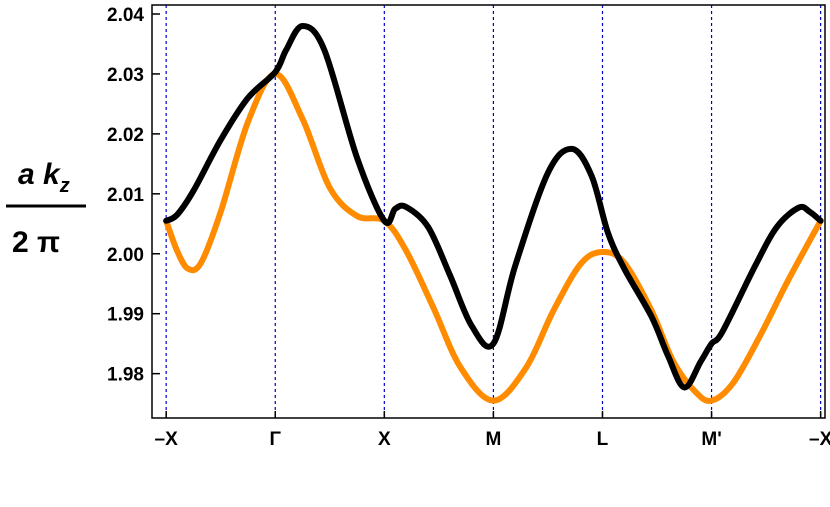 The height and width of the screenshot is (507, 830). Describe the element at coordinates (125, 75) in the screenshot. I see `y-tick-label: 2.03` at that location.